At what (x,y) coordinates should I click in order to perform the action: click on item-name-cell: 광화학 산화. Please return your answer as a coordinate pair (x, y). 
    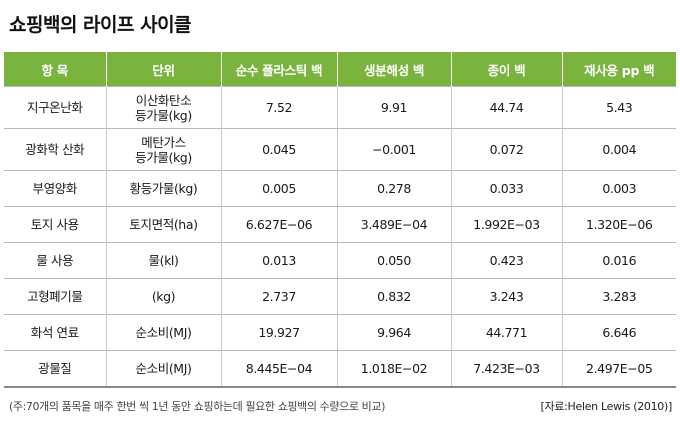
    Looking at the image, I should click on (55, 149).